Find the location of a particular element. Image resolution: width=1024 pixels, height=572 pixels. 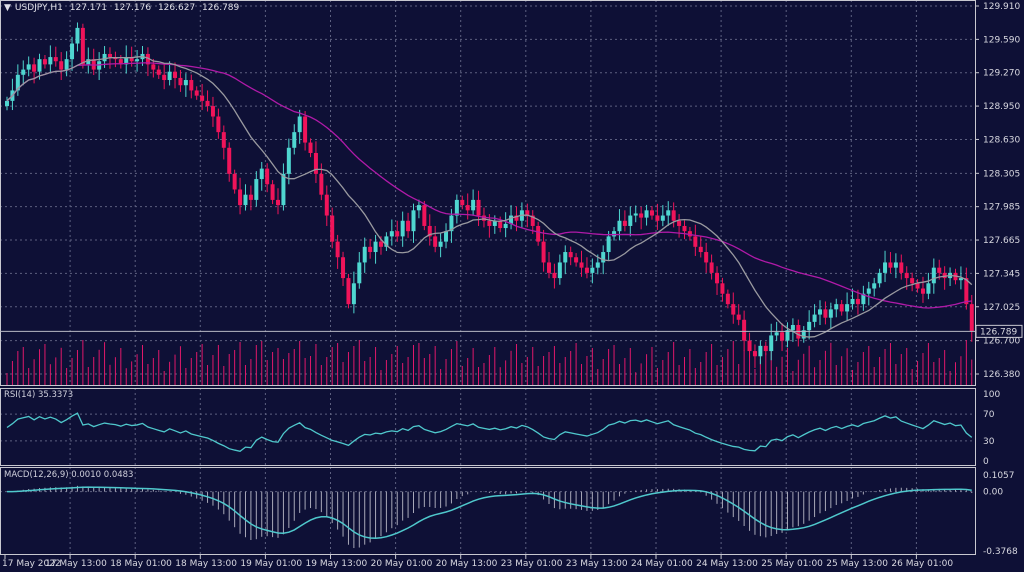

low-value: 126.627 is located at coordinates (176, 8).